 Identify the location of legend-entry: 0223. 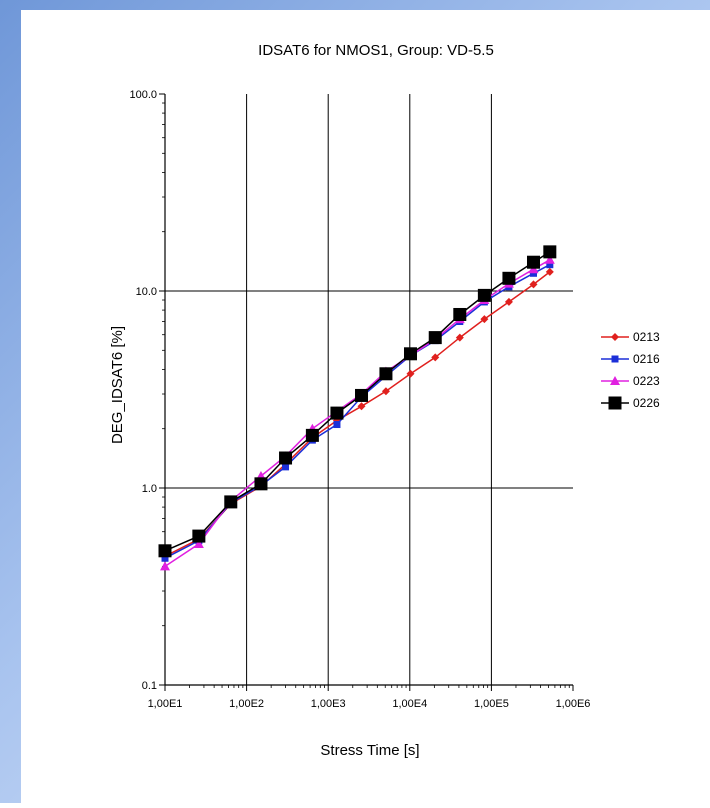
(630, 381).